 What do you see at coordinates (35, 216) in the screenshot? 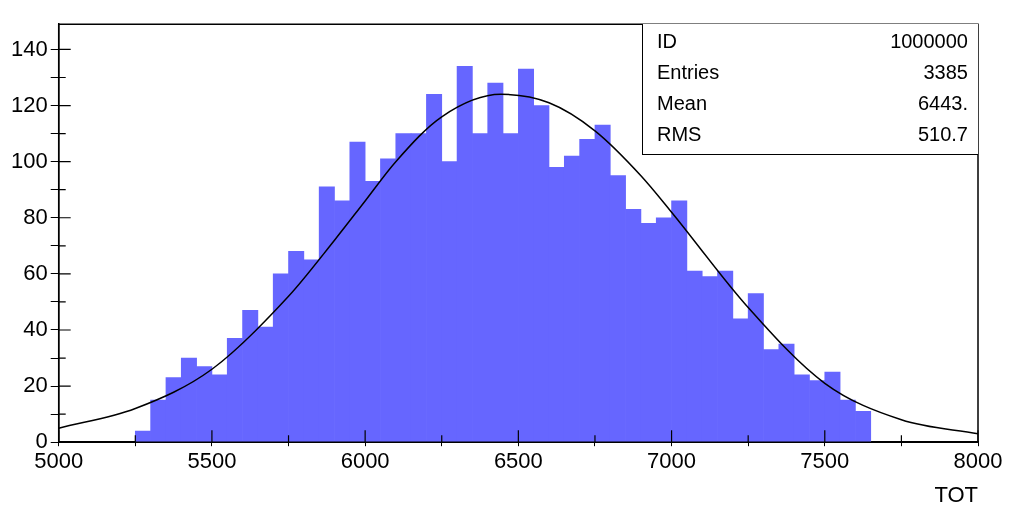
I see `y-tick-label: 80` at bounding box center [35, 216].